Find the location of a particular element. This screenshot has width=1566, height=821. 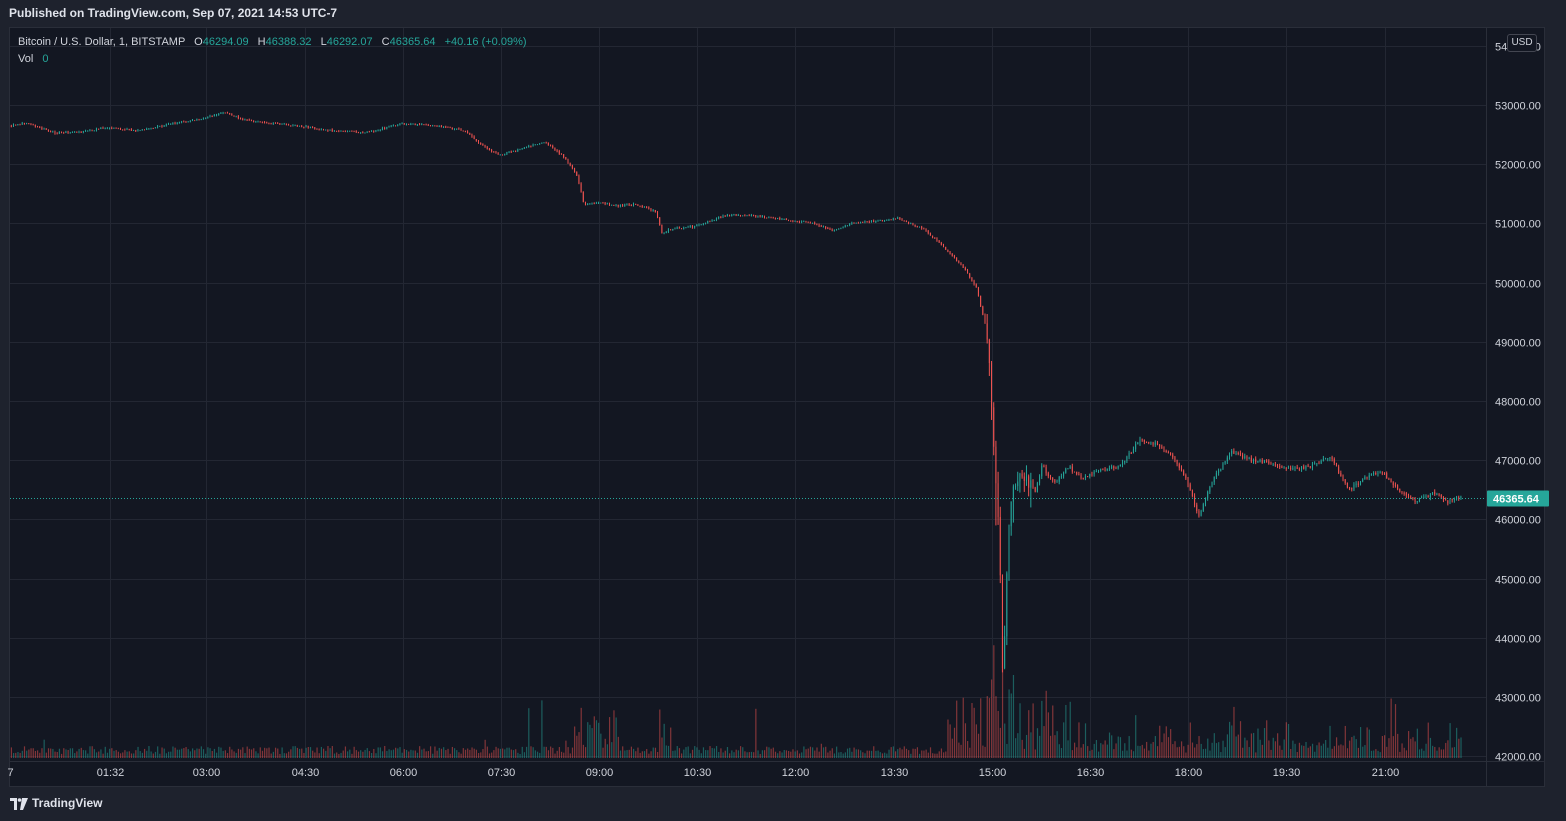

time-tick-label: 7 is located at coordinates (10, 773).